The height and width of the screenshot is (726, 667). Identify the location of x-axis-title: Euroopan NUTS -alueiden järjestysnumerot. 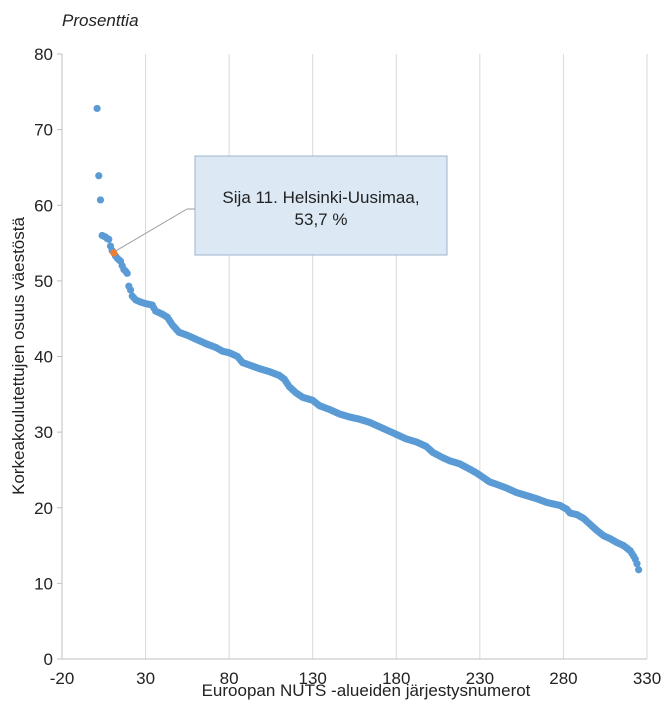
(366, 690).